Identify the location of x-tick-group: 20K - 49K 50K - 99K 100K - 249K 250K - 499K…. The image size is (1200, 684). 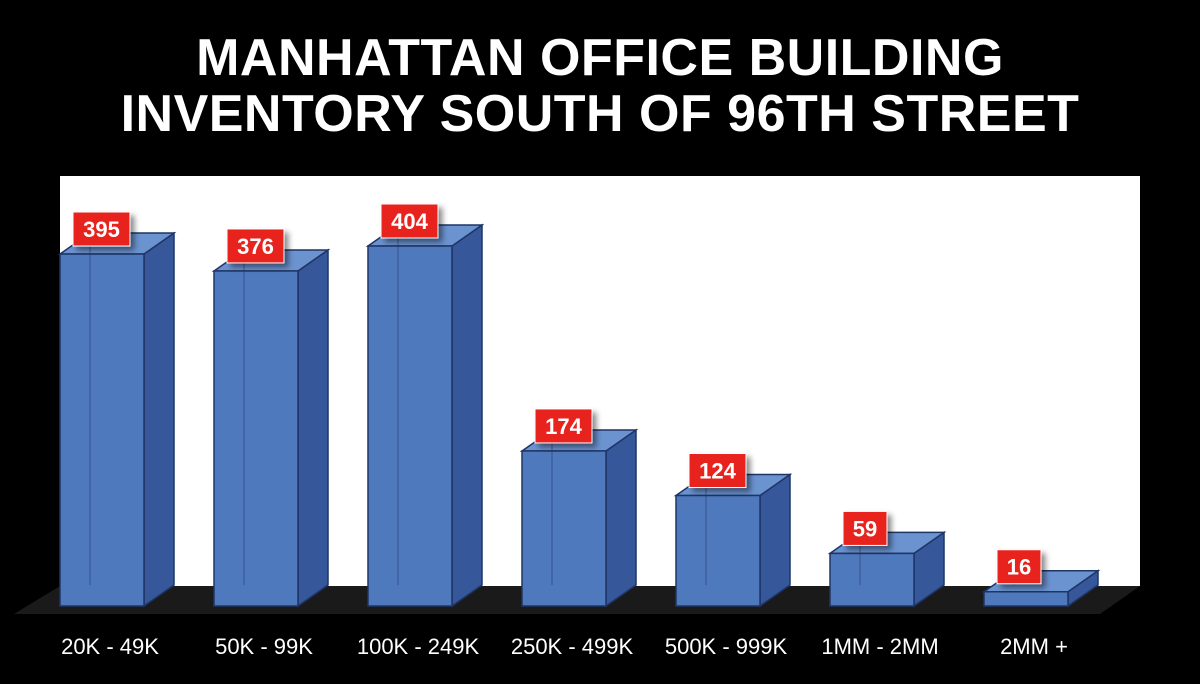
(564, 646).